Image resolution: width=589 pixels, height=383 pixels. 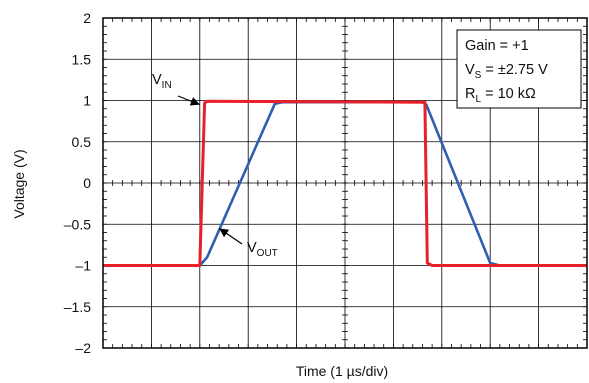 I want to click on annotation-label-vout: VOUT, so click(x=262, y=249).